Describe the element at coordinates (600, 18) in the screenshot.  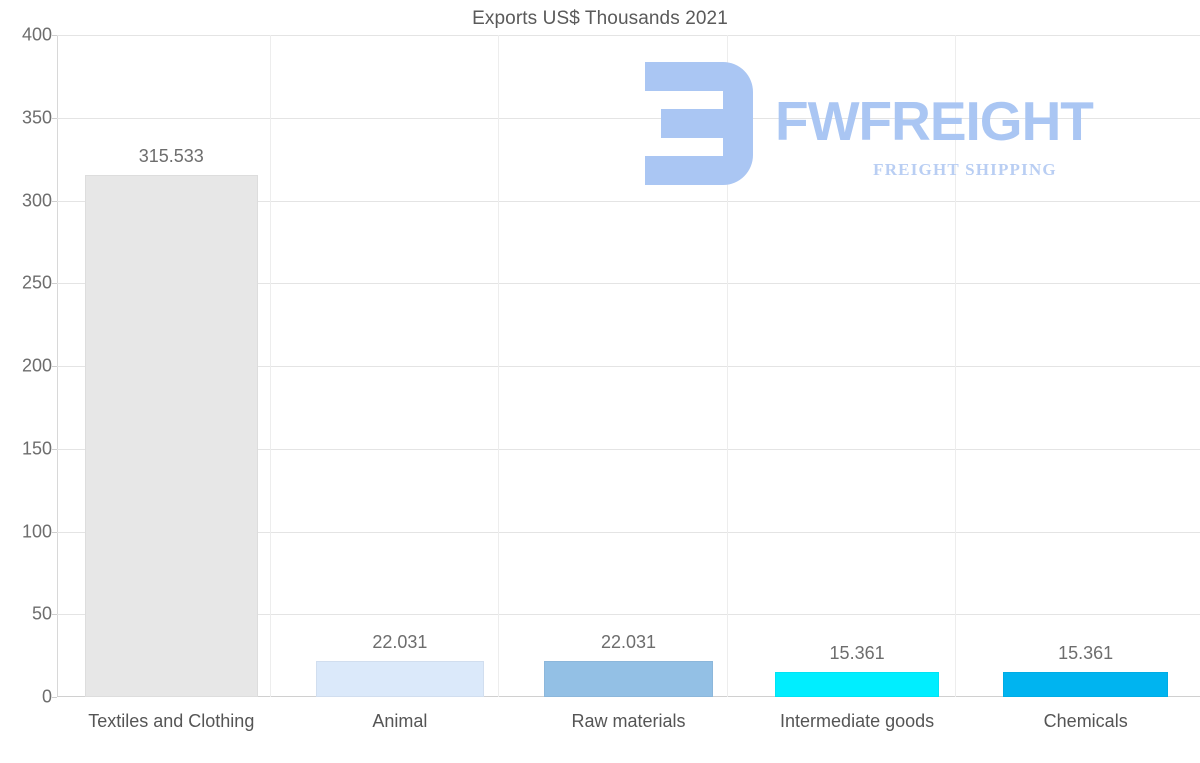
I see `chart-title: Exports US$ Thousands 2021` at that location.